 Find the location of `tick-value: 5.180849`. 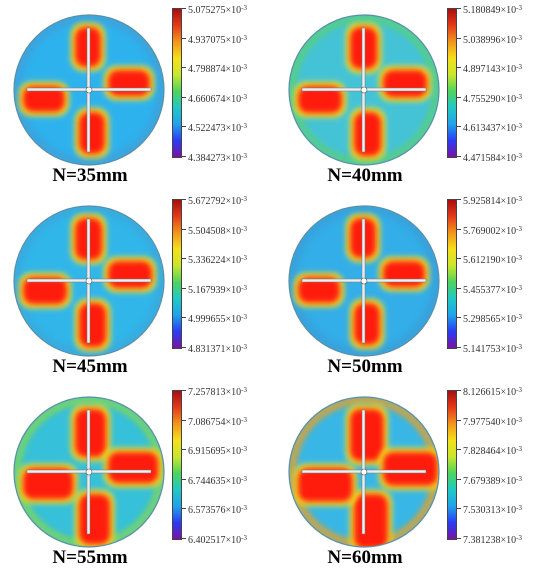

tick-value: 5.180849 is located at coordinates (482, 10).